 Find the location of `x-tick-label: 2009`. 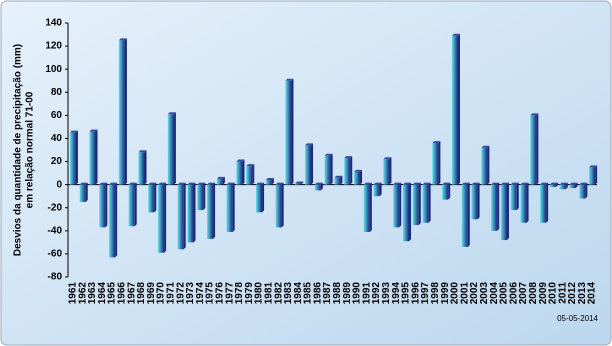

x-tick-label: 2009 is located at coordinates (543, 293).